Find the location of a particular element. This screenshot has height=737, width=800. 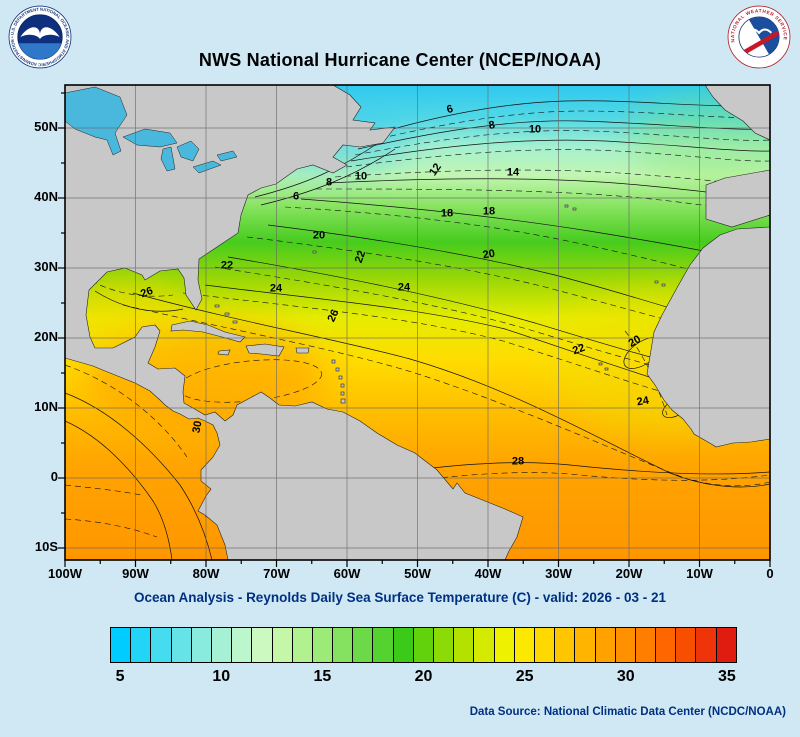

colorbar-tick-10: 10 is located at coordinates (221, 676).